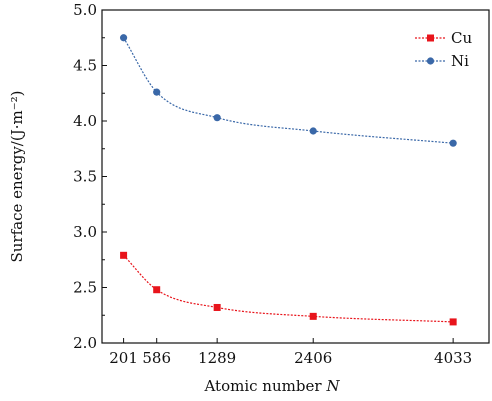 The width and height of the screenshot is (492, 401). I want to click on y-tick-label: 3.0, so click(85, 232).